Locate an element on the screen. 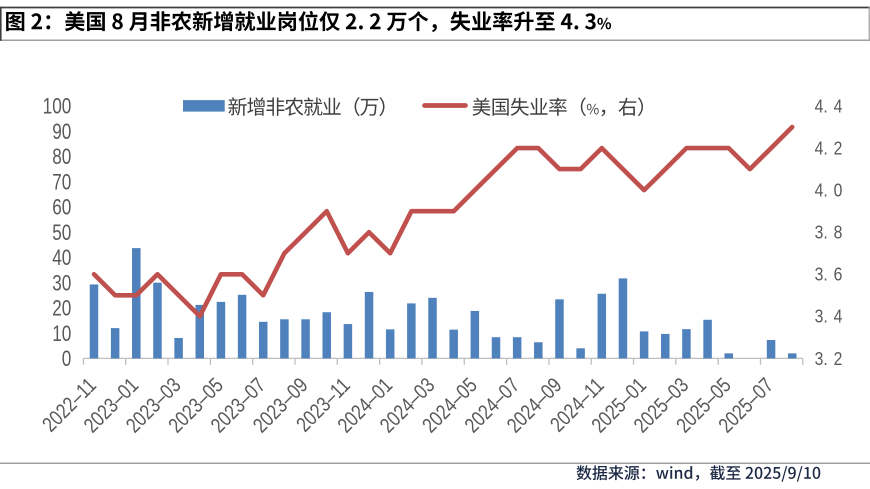 Image resolution: width=870 pixels, height=489 pixels. svg-text: 60 is located at coordinates (61, 208).